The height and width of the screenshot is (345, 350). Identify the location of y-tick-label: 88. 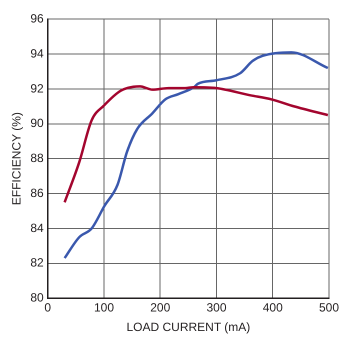
(37, 158).